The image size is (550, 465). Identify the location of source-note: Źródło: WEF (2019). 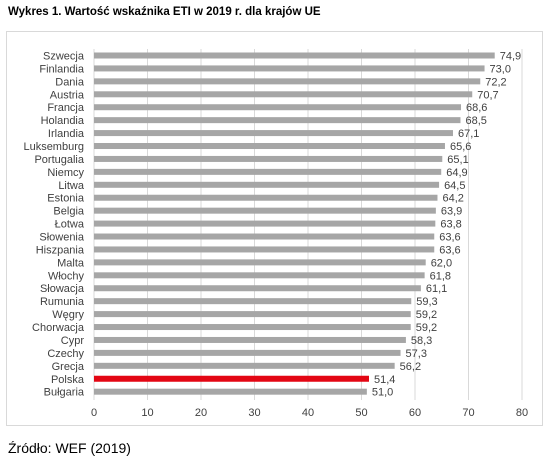
(69, 448).